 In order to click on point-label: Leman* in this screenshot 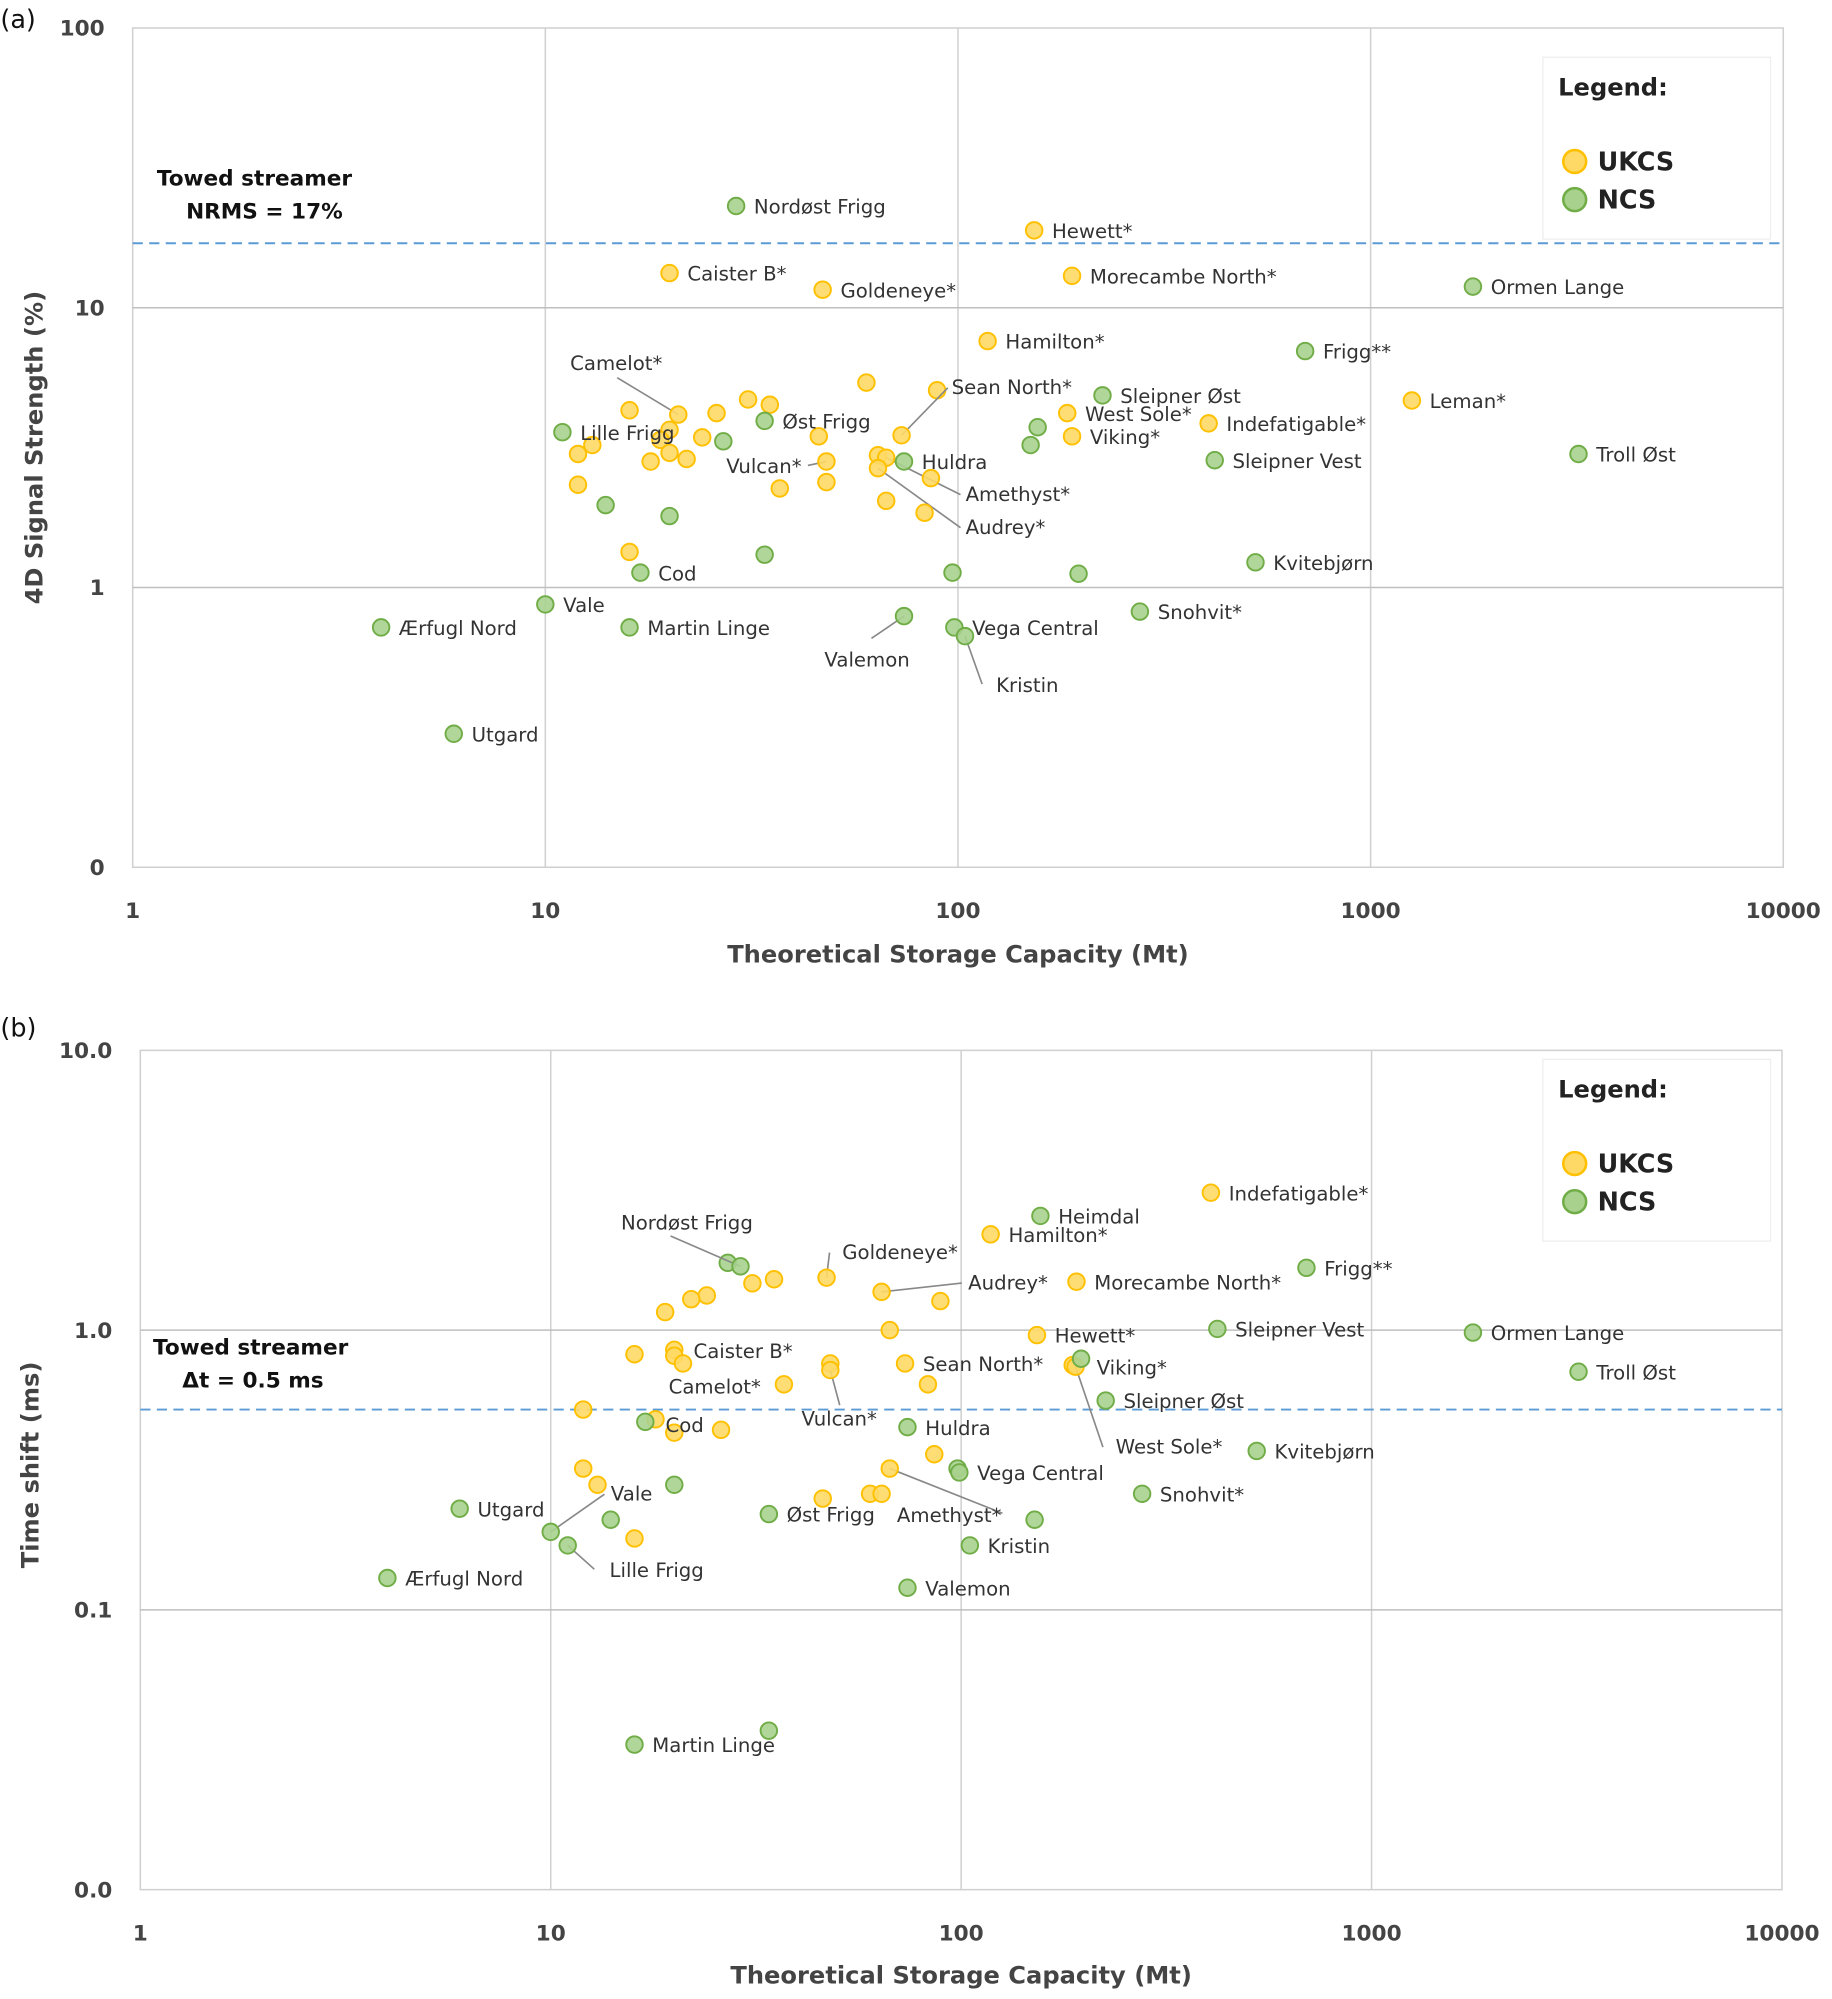, I will do `click(1468, 401)`.